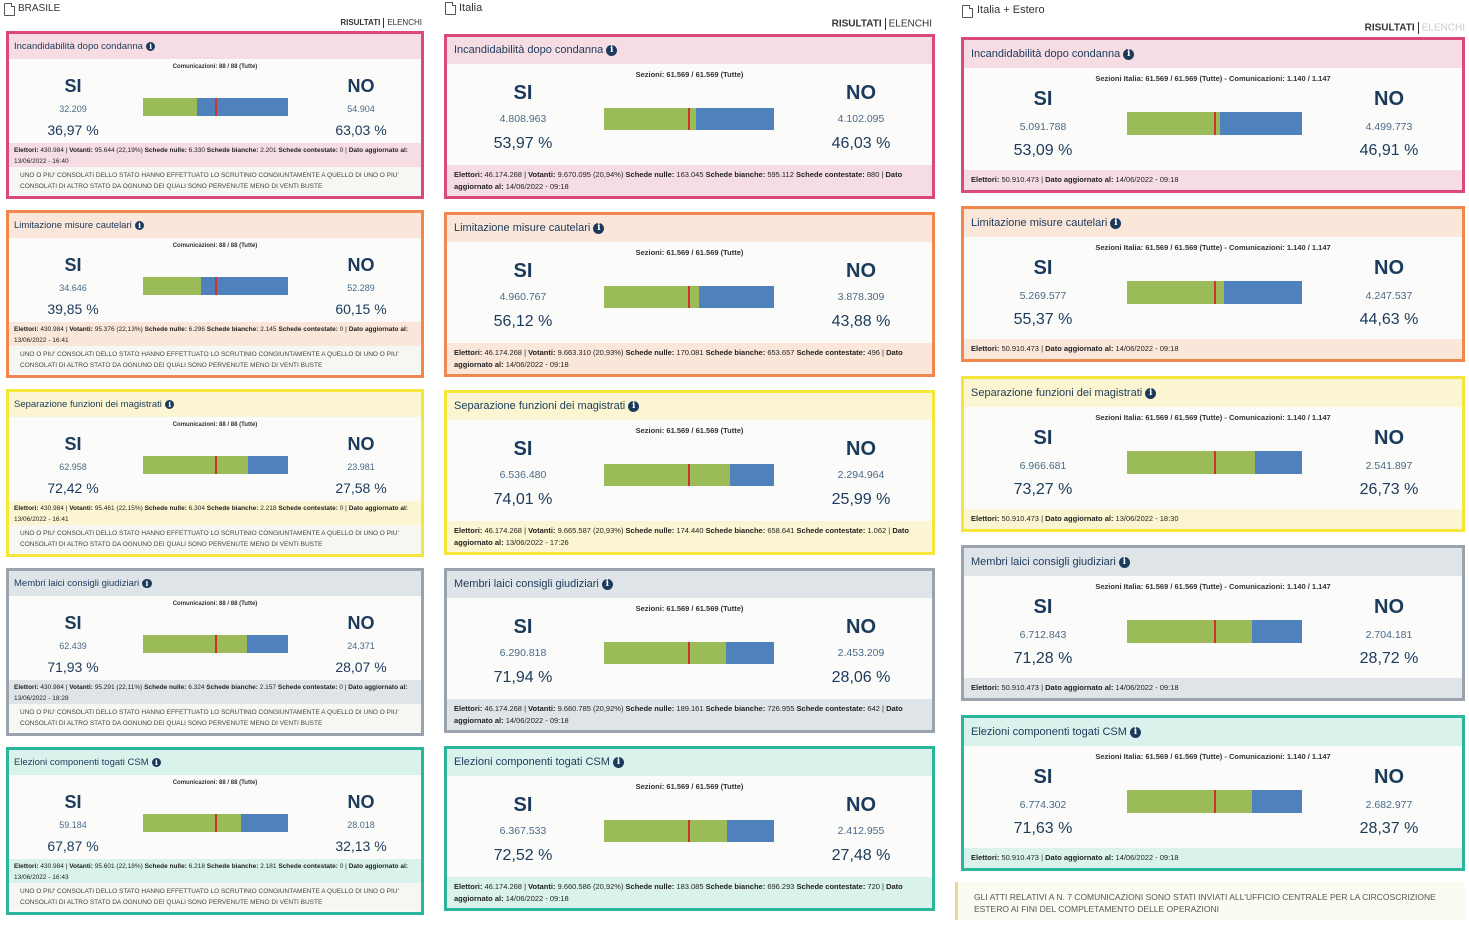 The image size is (1469, 926). What do you see at coordinates (861, 677) in the screenshot?
I see `no-percentage: 28,06 %` at bounding box center [861, 677].